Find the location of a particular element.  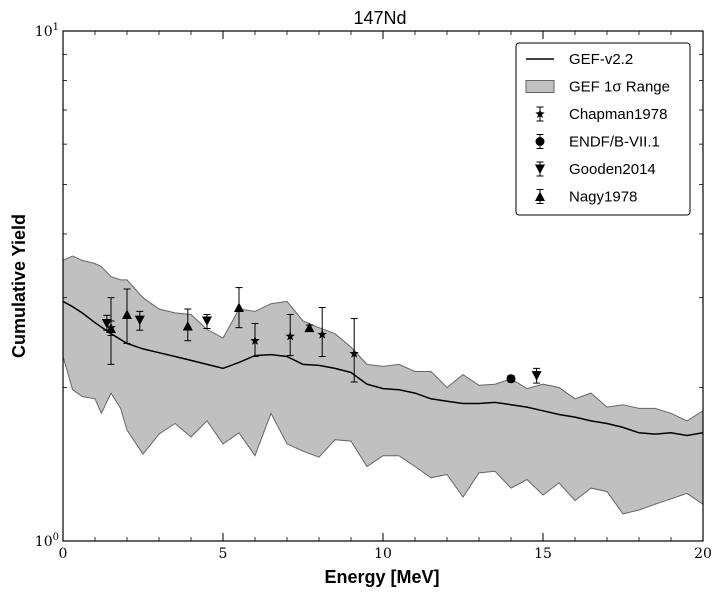

endf-b-vii-1-point is located at coordinates (511, 379).